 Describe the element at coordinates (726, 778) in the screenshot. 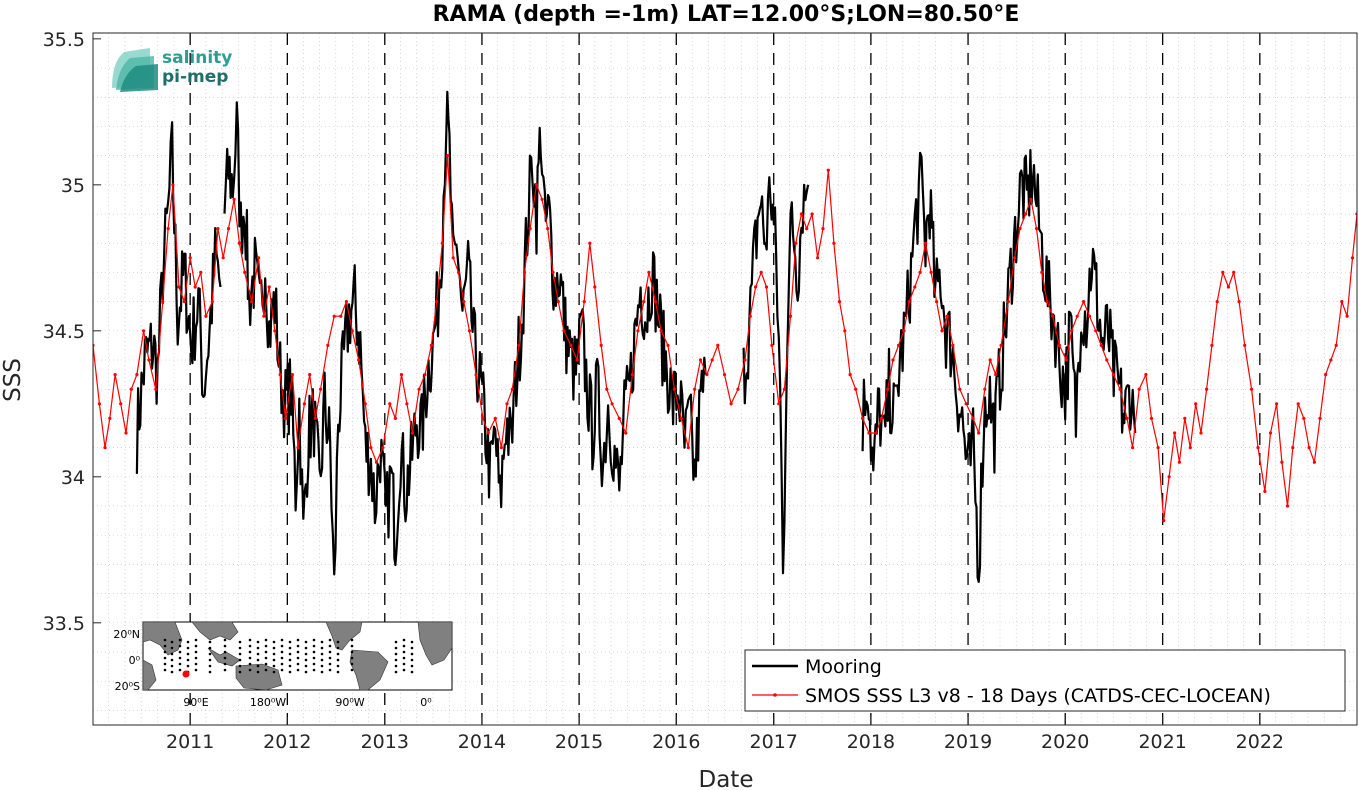

I see `x-axis-label: Date` at that location.